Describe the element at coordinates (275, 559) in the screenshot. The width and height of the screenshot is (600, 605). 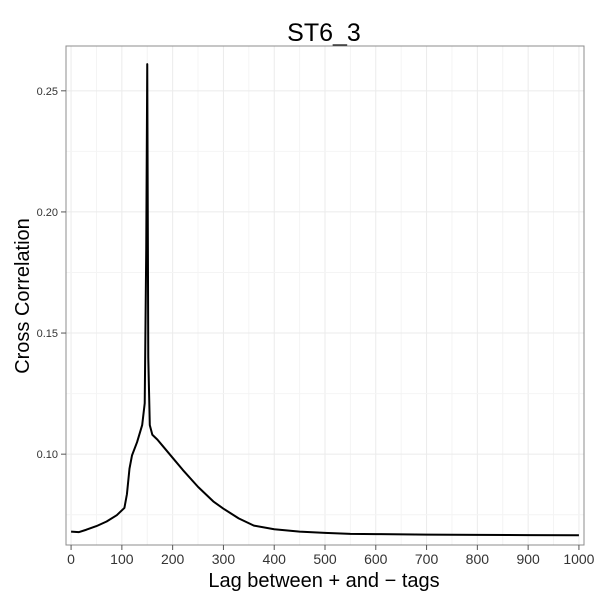
I see `x-tick-label: 400` at that location.